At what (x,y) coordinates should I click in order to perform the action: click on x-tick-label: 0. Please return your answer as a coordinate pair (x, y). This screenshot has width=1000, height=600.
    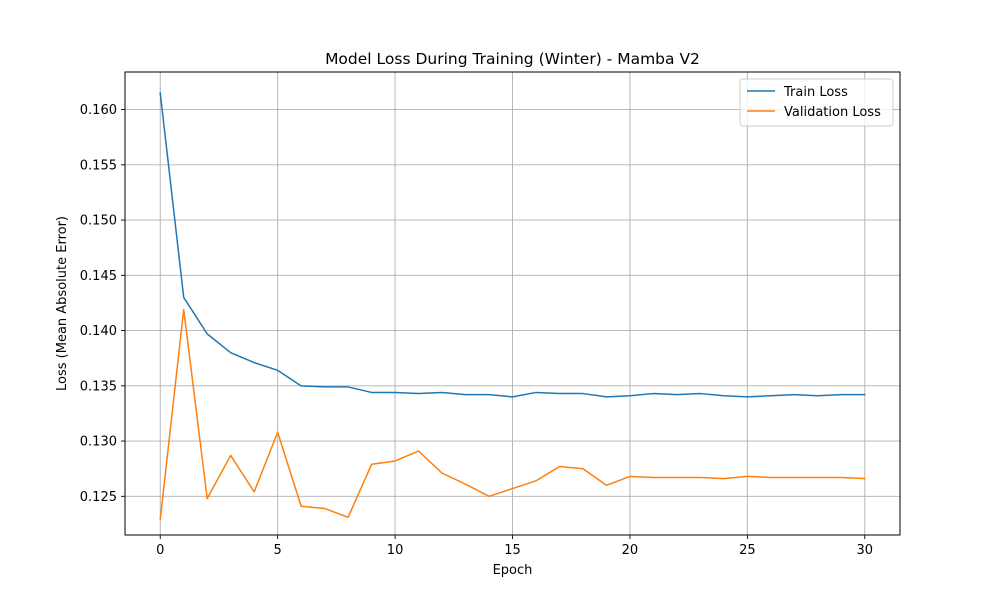
    Looking at the image, I should click on (160, 550).